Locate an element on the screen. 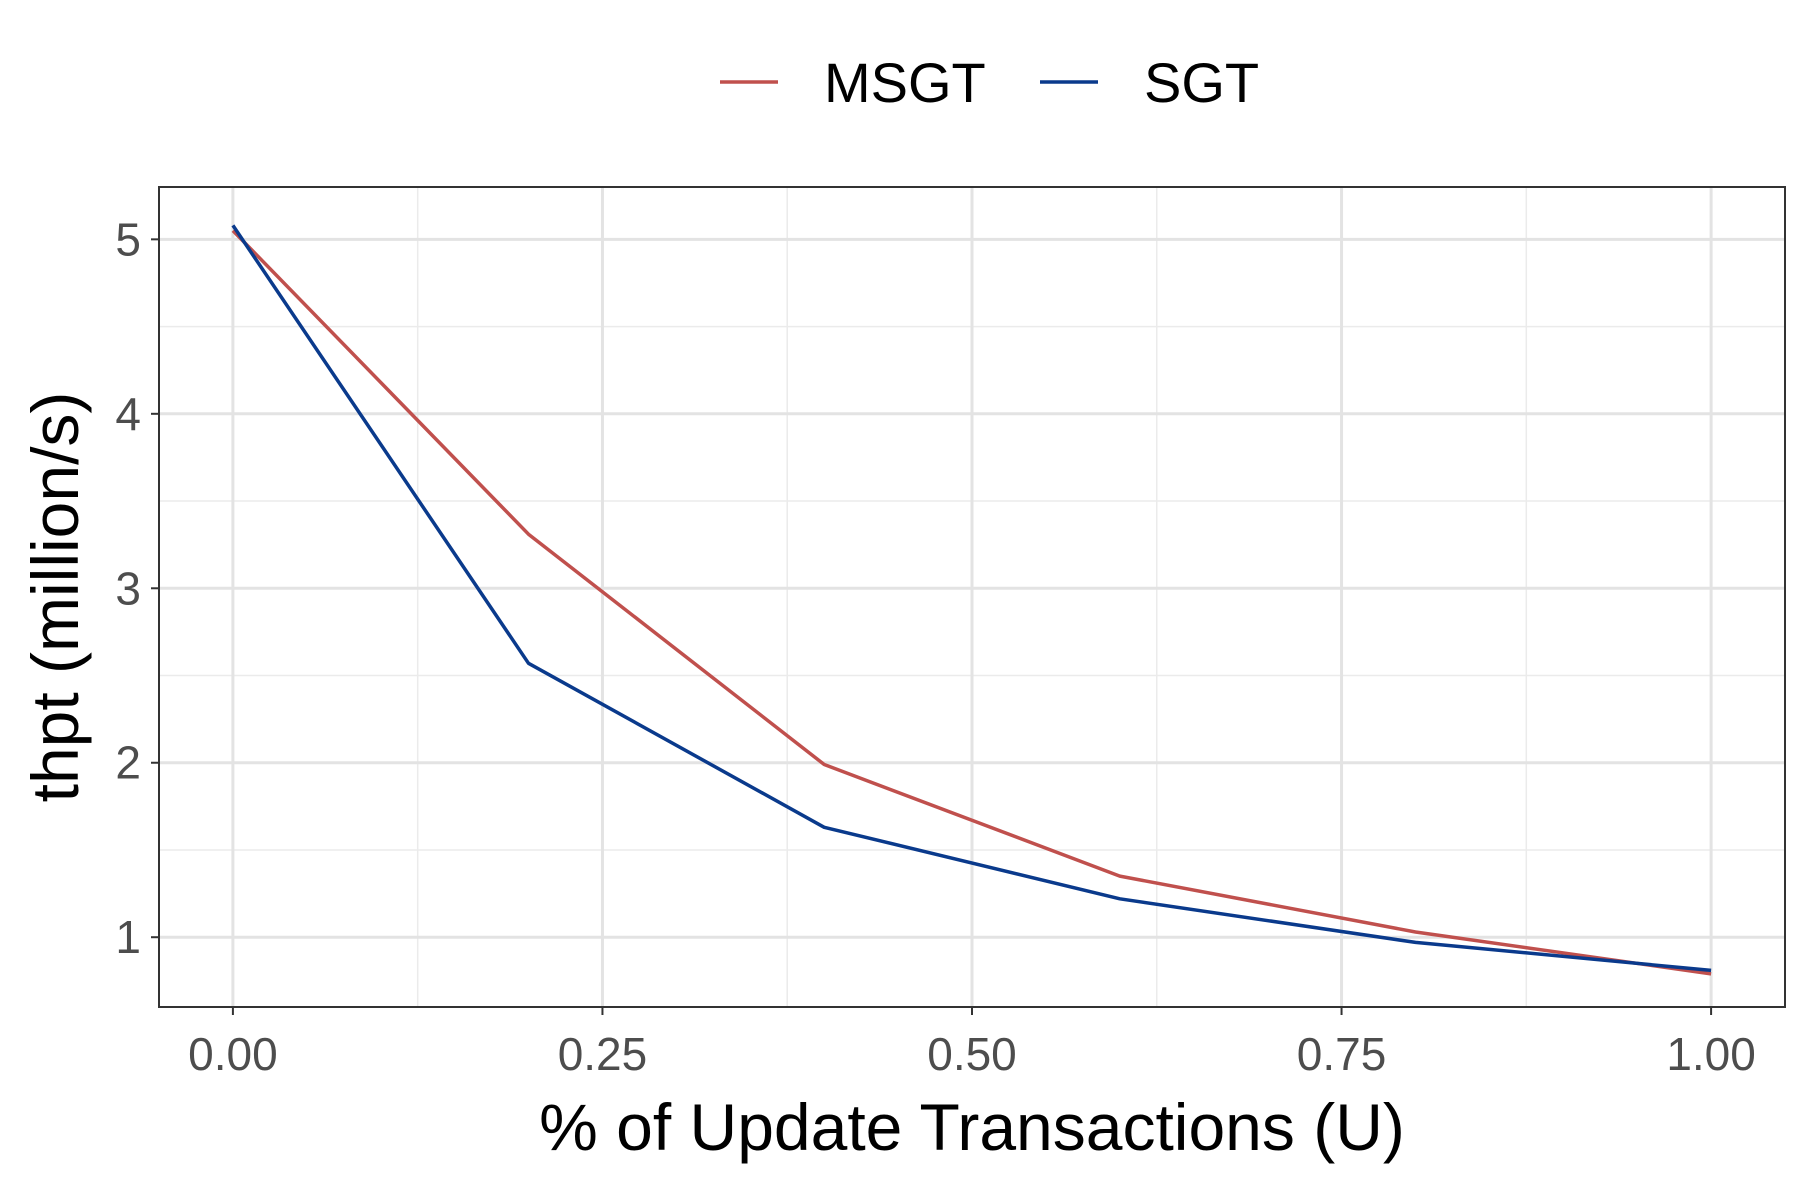 The width and height of the screenshot is (1800, 1200). y-tick-label: 2 is located at coordinates (128, 763).